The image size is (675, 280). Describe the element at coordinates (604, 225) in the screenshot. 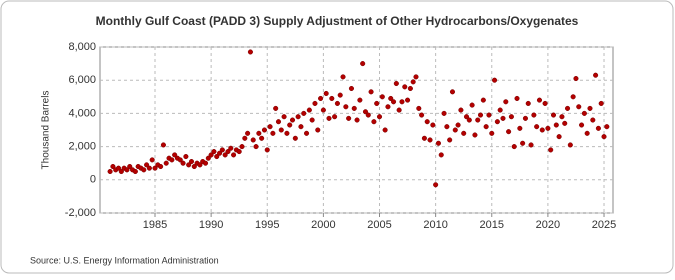

I see `x-tick-label: 2025` at that location.